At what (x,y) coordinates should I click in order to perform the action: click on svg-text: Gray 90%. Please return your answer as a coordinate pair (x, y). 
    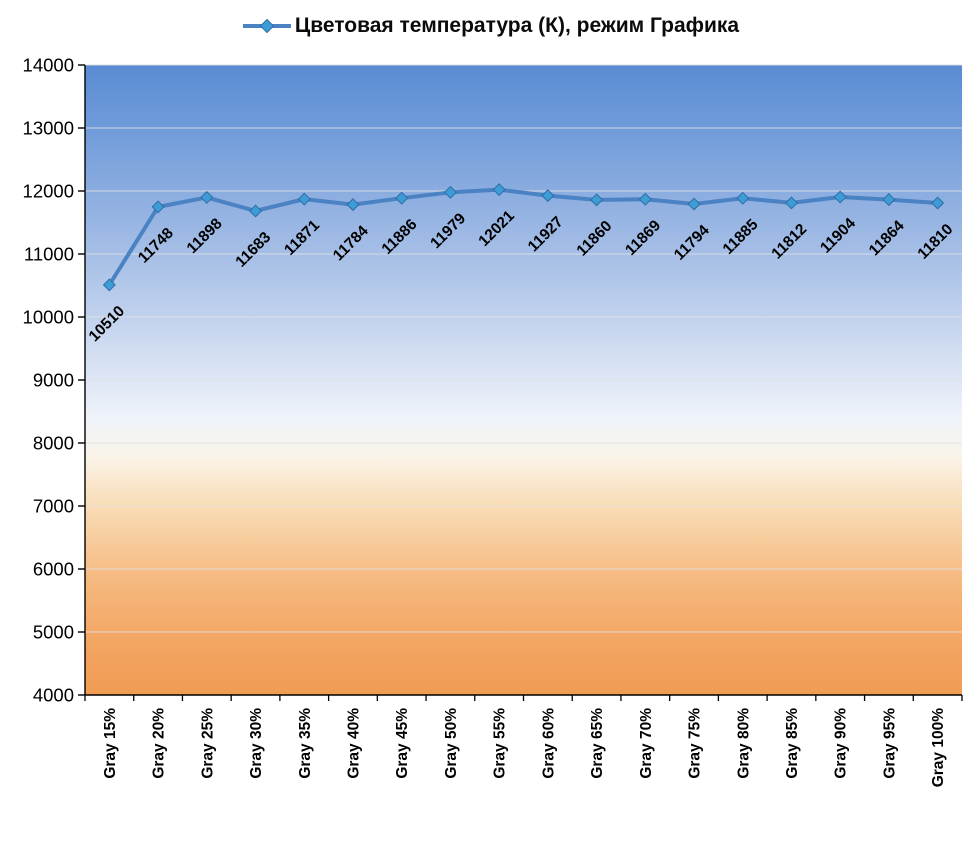
    Looking at the image, I should click on (841, 743).